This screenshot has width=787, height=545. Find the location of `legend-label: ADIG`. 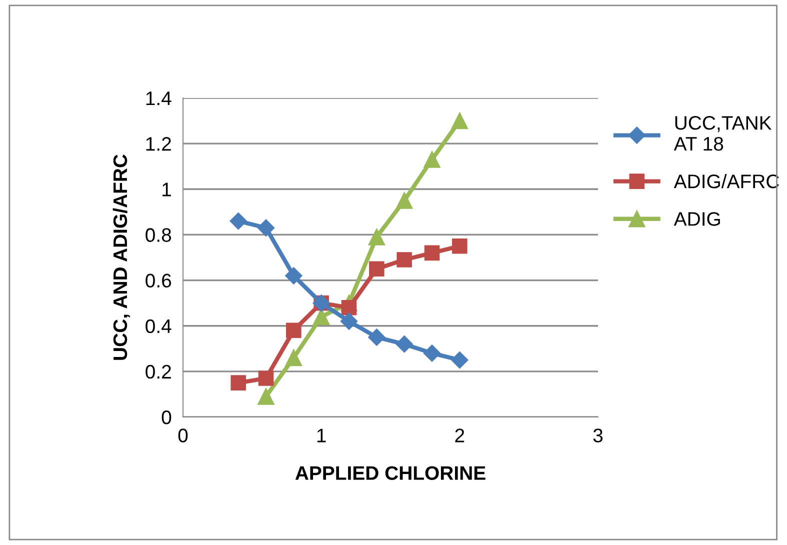

legend-label: ADIG is located at coordinates (697, 219).